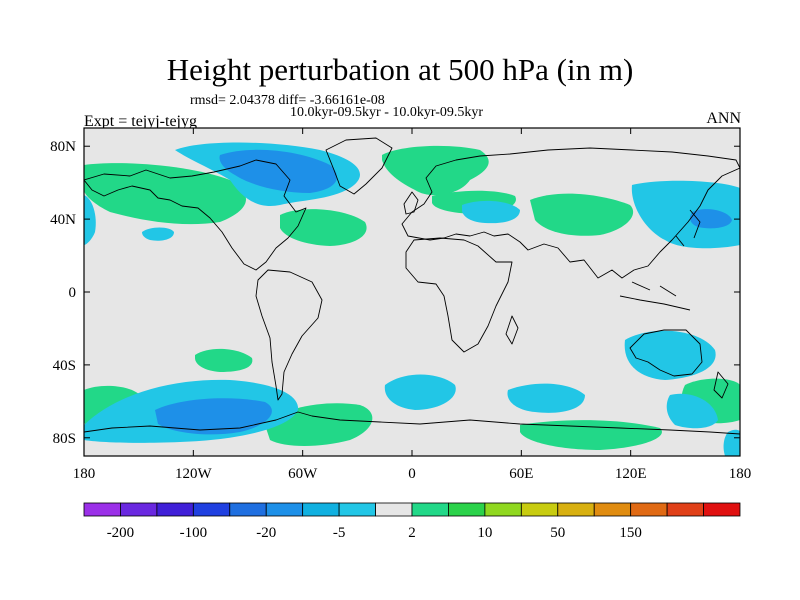  Describe the element at coordinates (484, 533) in the screenshot. I see `colorbar-label: 10` at that location.